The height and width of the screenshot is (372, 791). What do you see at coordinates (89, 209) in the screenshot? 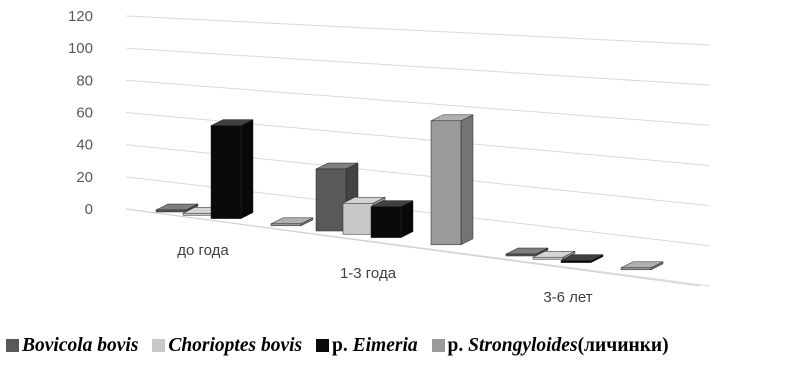
I see `y-tick-label: 0` at bounding box center [89, 209].